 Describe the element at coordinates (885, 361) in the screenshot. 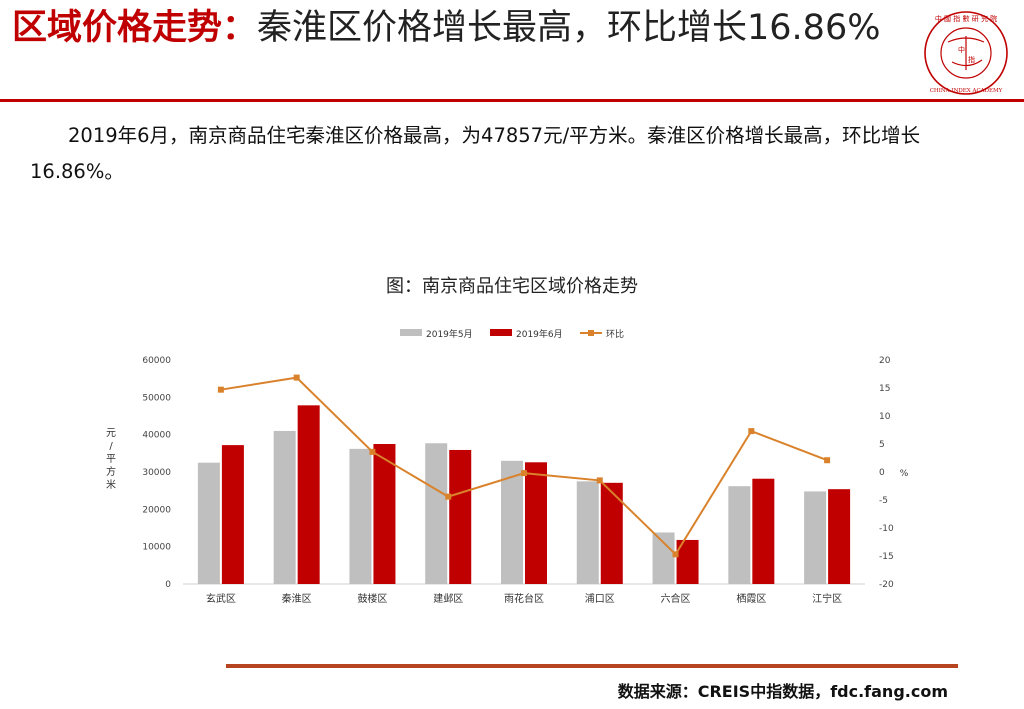

I see `y2-tick-label: 20` at that location.